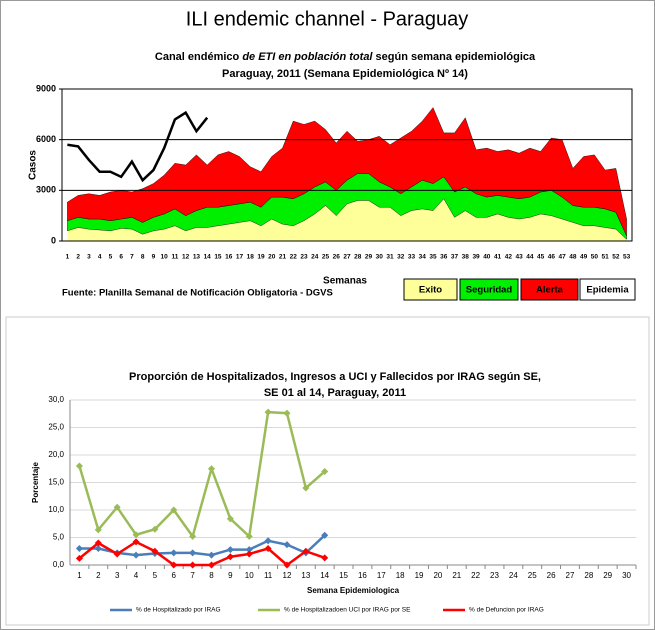  Describe the element at coordinates (178, 610) in the screenshot. I see `legend-label: % de Hospitalizado por IRAG` at that location.